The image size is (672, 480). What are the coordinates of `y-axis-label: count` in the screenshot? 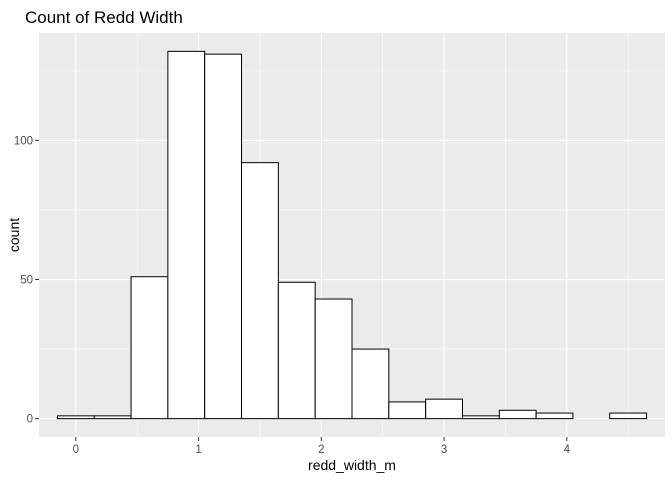 It's located at (14, 235).